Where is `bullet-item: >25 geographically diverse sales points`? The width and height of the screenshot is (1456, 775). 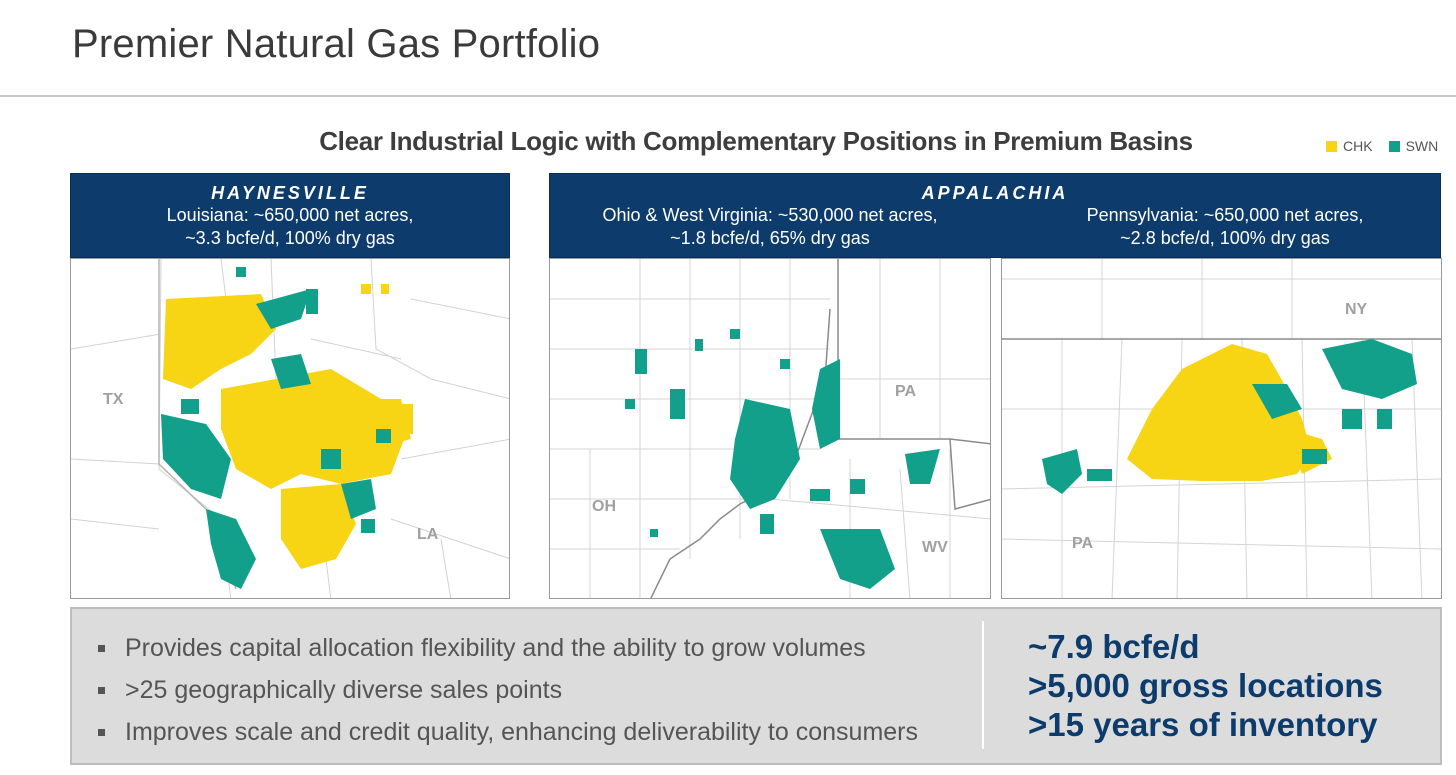 bullet-item: >25 geographically diverse sales points is located at coordinates (508, 690).